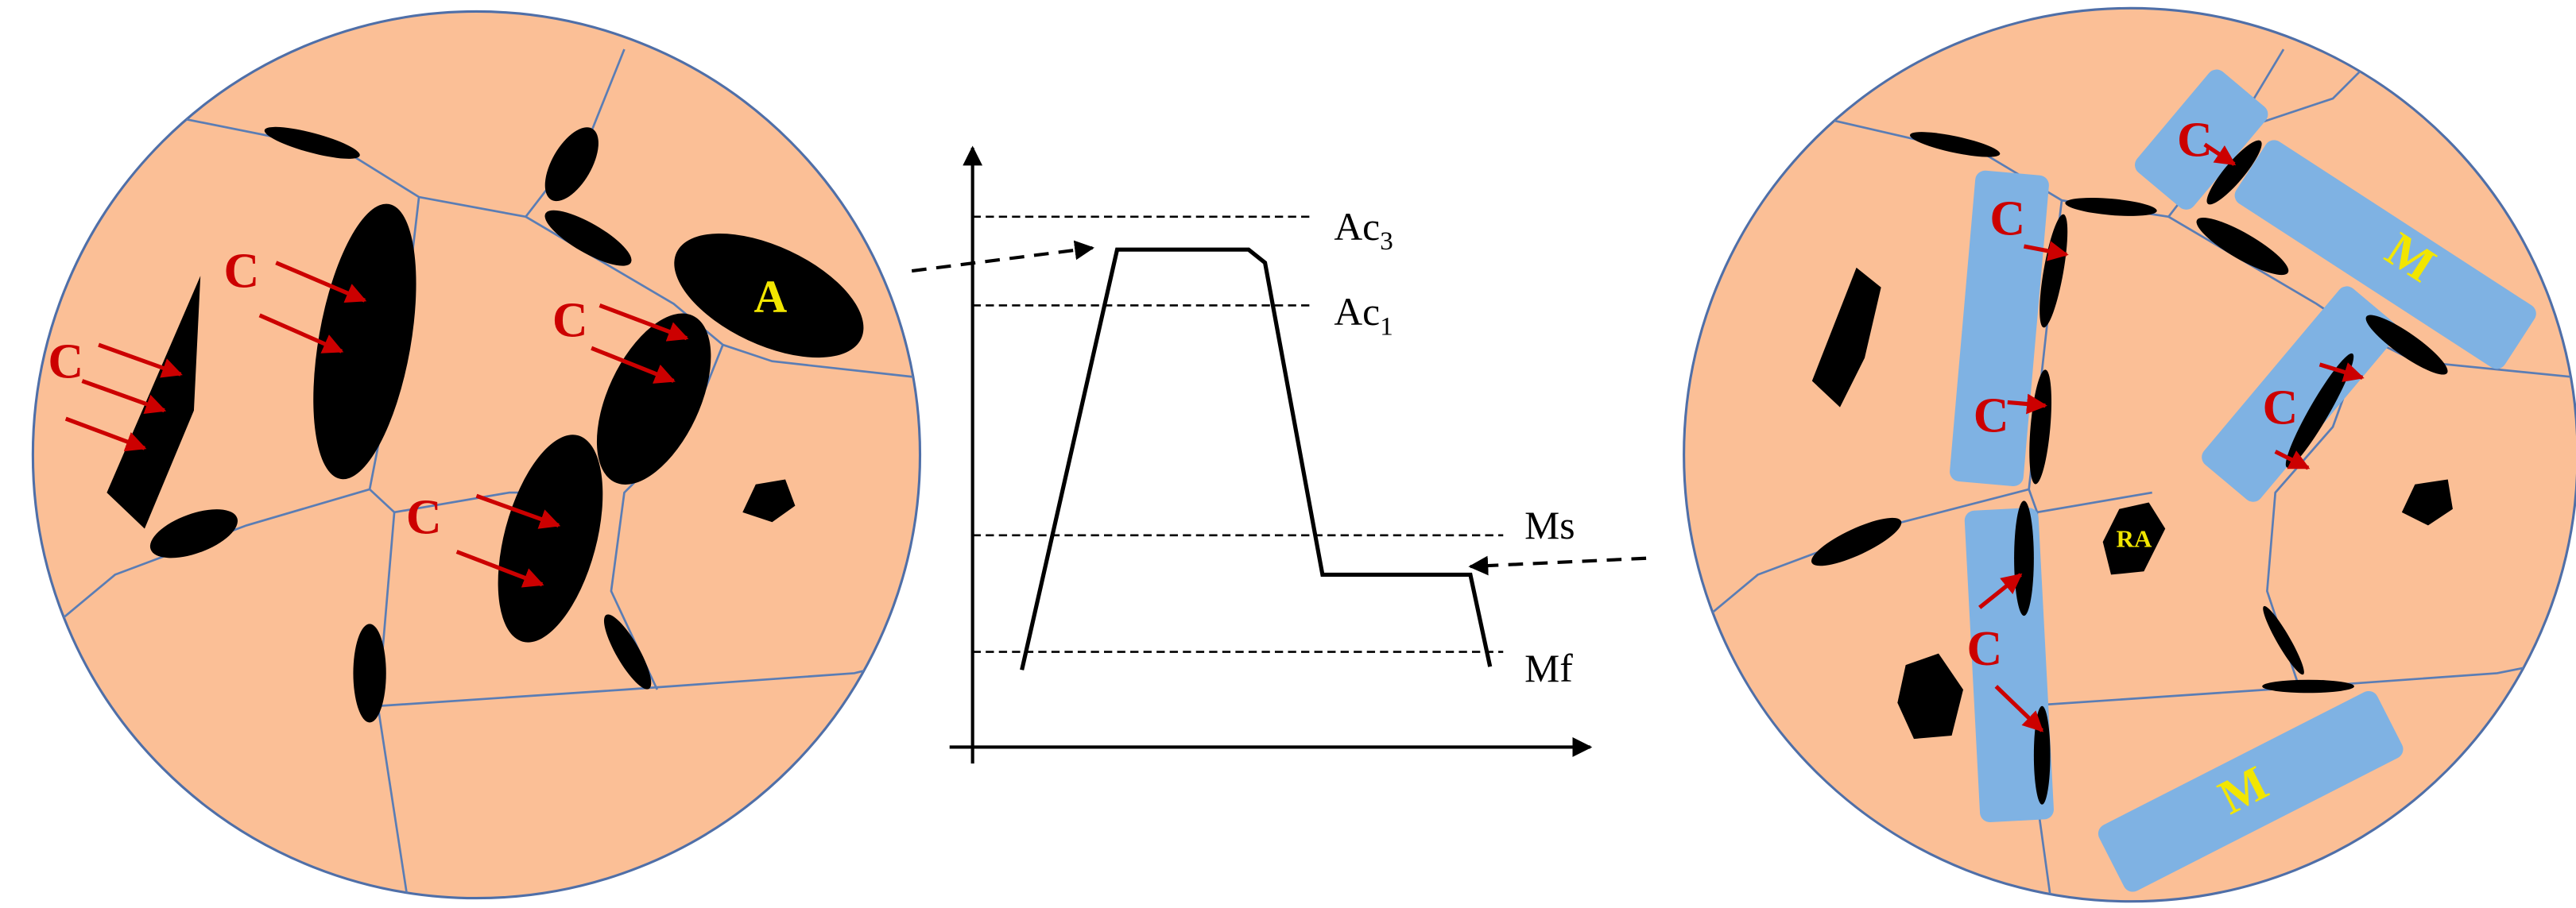 Image resolution: width=2576 pixels, height=908 pixels. I want to click on label-name: Ms, so click(1549, 526).